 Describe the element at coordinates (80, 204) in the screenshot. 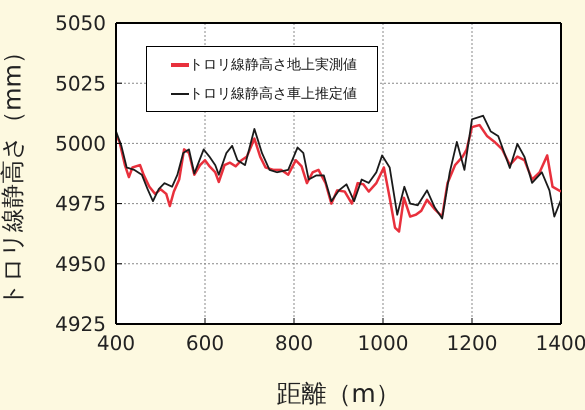

I see `y-tick-label: 4975` at that location.